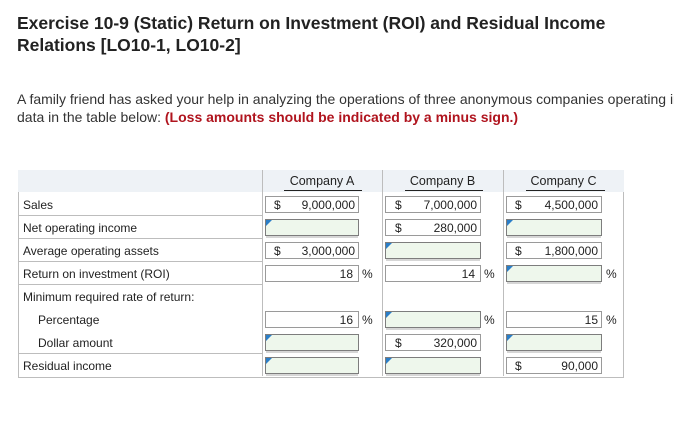 This screenshot has width=674, height=448. I want to click on row-label-sales: Sales, so click(38, 205).